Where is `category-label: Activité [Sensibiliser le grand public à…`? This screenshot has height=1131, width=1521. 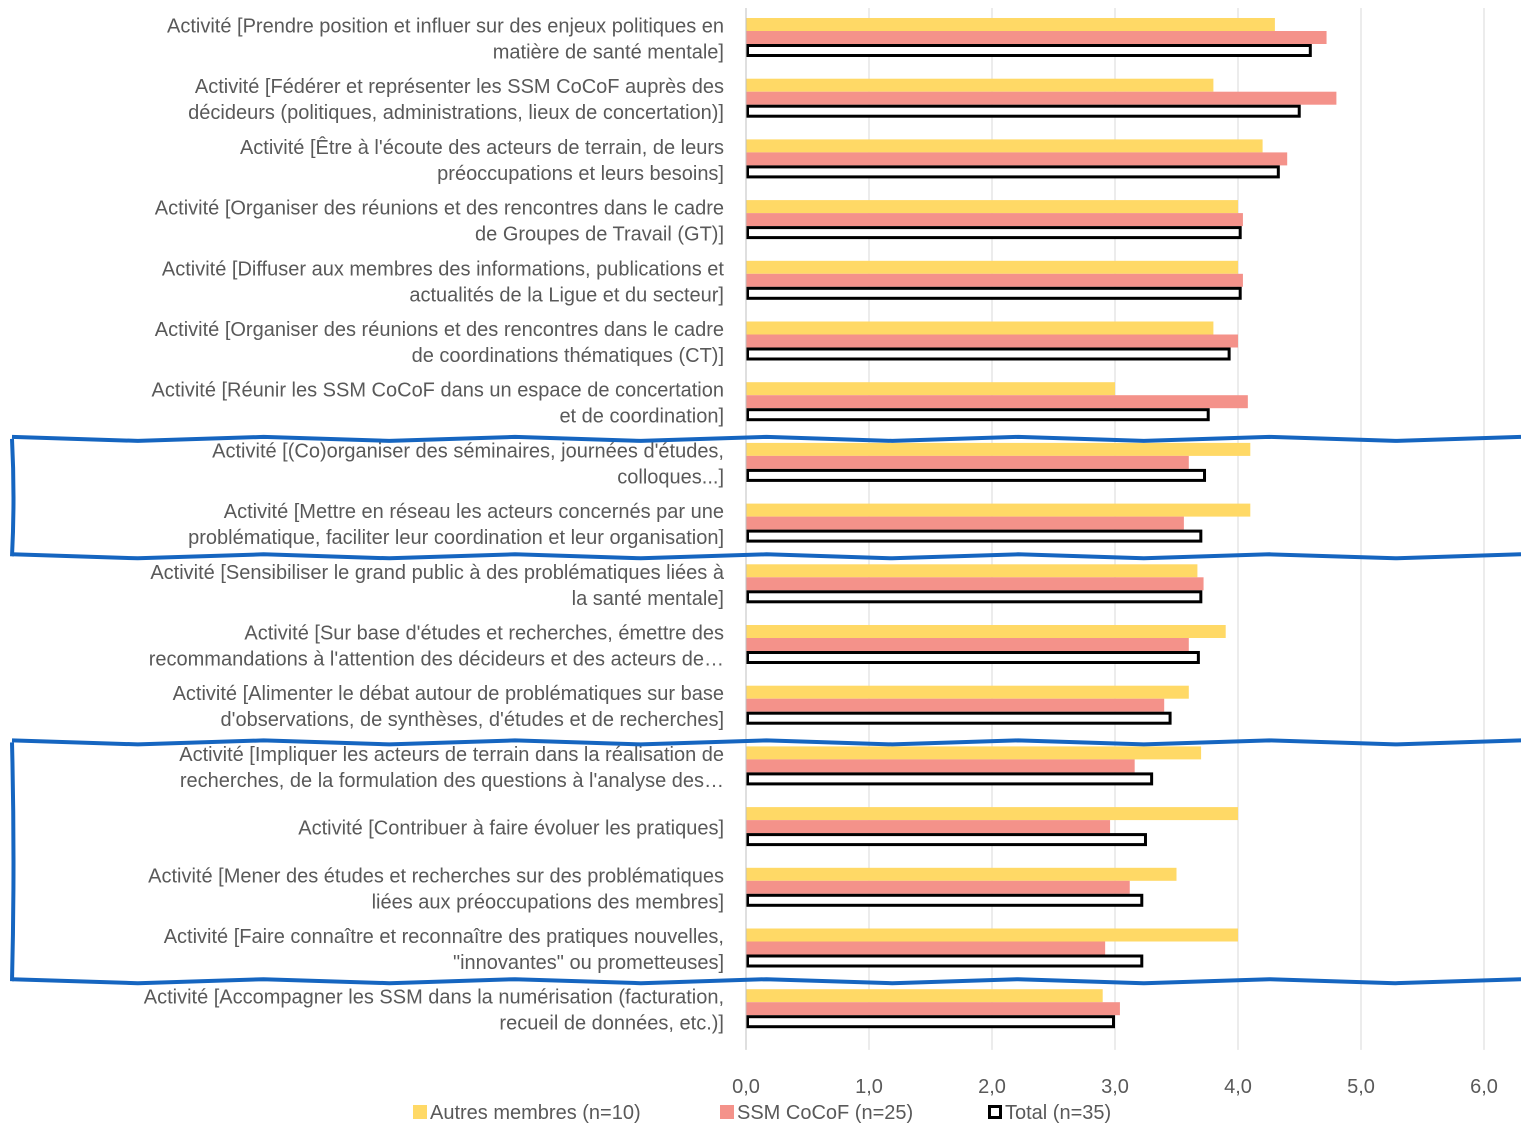
category-label: Activité [Sensibiliser le grand public à… is located at coordinates (437, 586).